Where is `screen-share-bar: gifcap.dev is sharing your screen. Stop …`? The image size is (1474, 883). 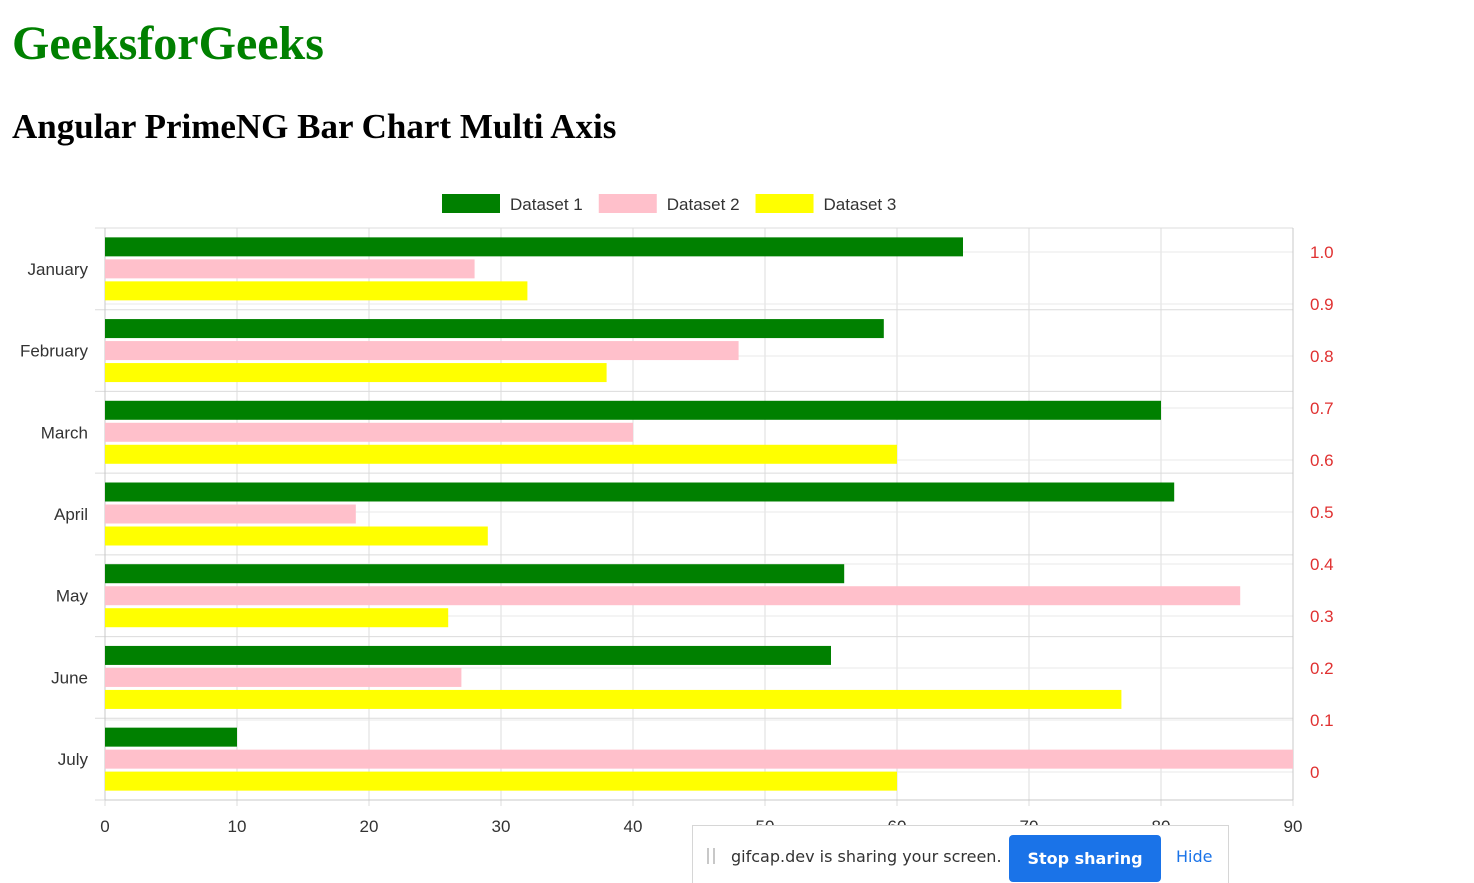
screen-share-bar: gifcap.dev is sharing your screen. Stop … is located at coordinates (960, 854).